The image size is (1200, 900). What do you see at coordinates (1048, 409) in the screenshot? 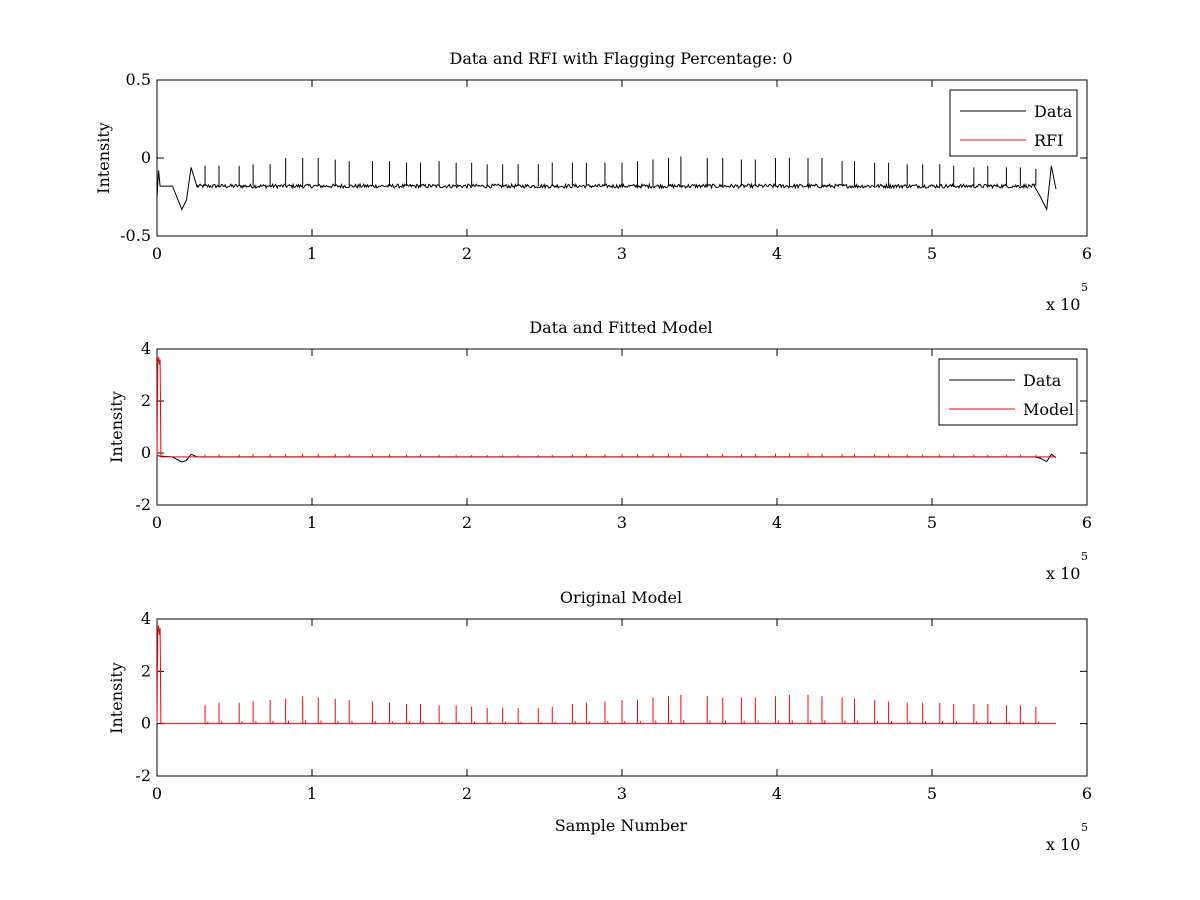
I see `legend-entry-label: Model` at bounding box center [1048, 409].